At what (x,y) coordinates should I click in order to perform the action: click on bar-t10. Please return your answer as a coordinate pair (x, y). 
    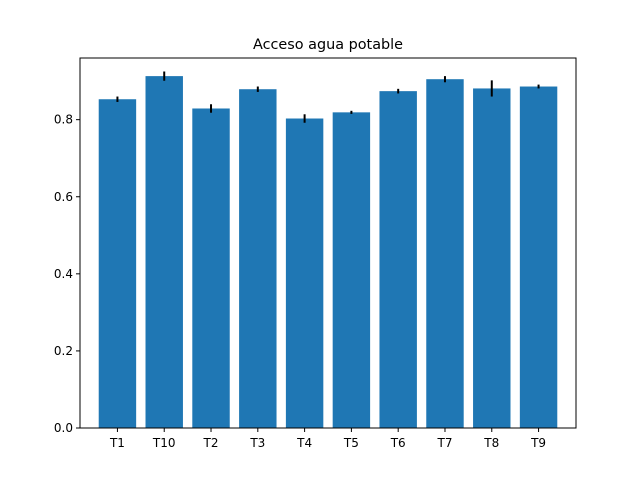
    Looking at the image, I should click on (164, 252).